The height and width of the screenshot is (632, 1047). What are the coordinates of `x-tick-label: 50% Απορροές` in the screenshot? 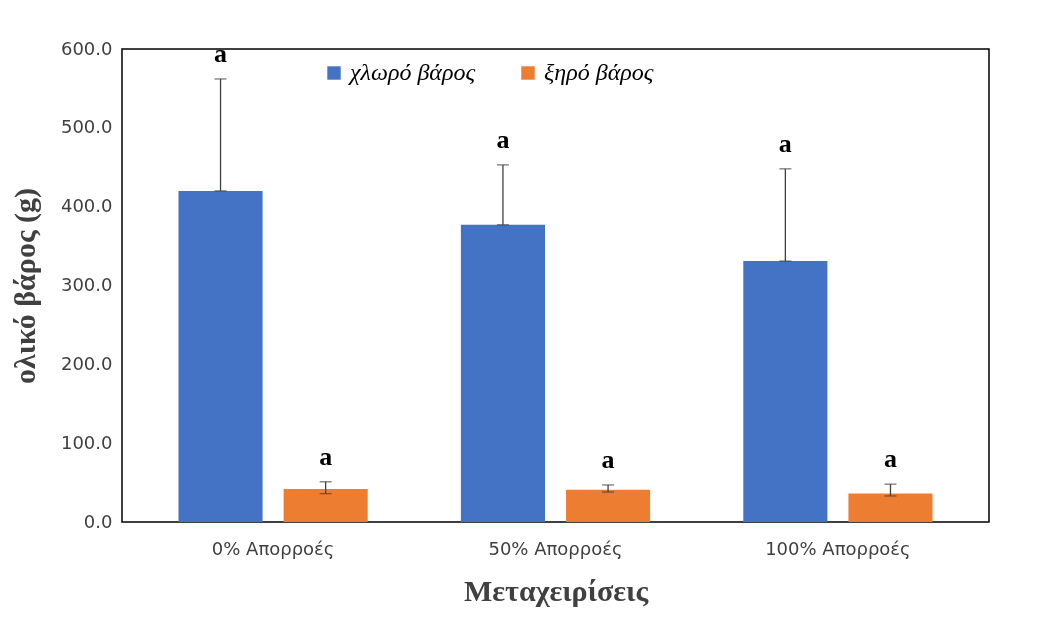 It's located at (555, 548).